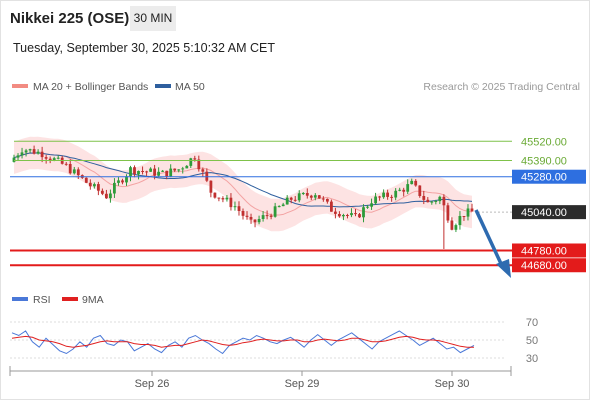  I want to click on x-tick-label: Sep 29, so click(302, 384).